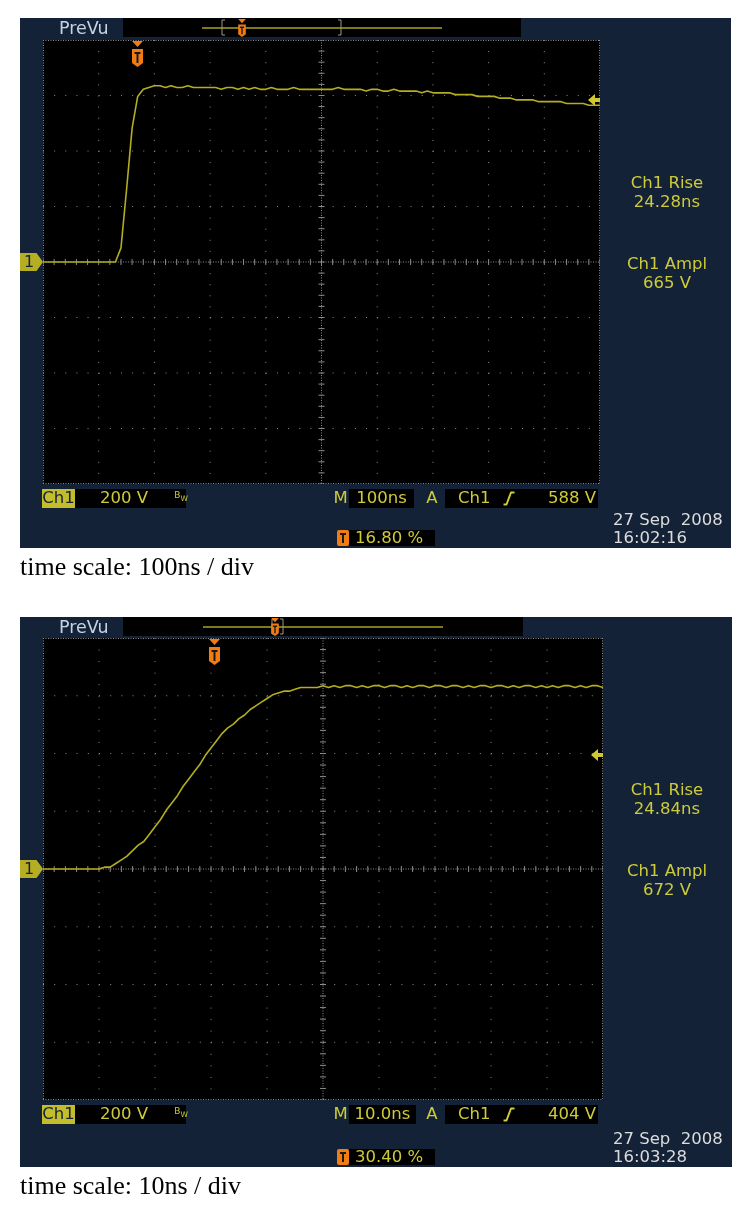 The height and width of the screenshot is (1226, 750). Describe the element at coordinates (667, 889) in the screenshot. I see `text: 672 V` at that location.